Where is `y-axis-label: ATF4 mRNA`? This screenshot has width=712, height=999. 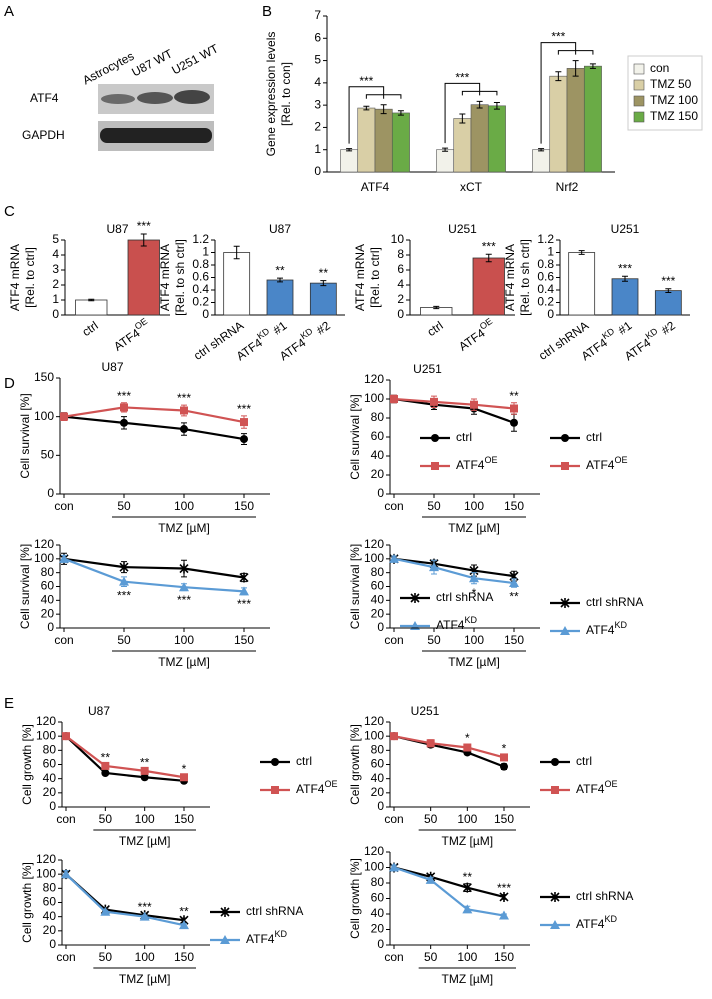 y-axis-label: ATF4 mRNA is located at coordinates (165, 277).